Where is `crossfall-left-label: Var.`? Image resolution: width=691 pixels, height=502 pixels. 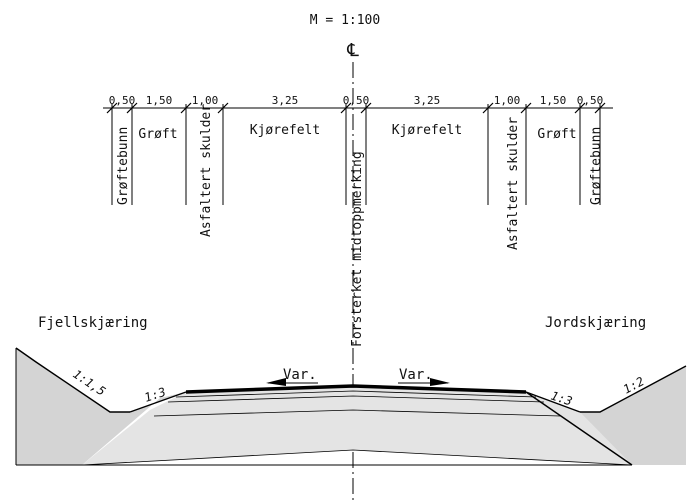 crossfall-left-label: Var. is located at coordinates (300, 375).